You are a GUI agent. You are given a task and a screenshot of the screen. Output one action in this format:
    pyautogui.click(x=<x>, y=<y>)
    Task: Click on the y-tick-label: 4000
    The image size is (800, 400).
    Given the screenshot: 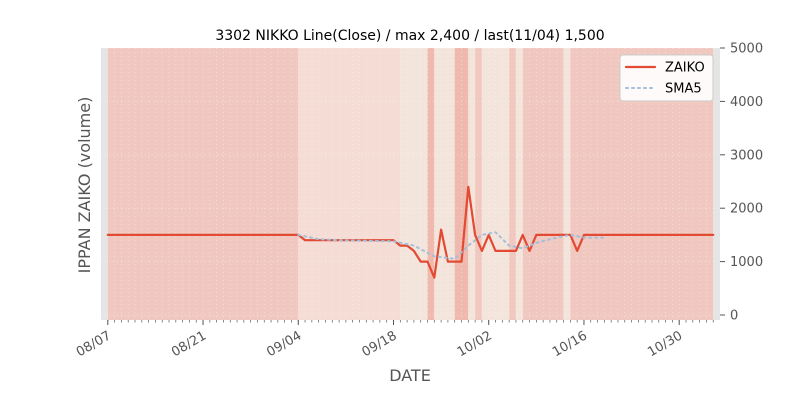 What is the action you would take?
    pyautogui.click(x=746, y=102)
    